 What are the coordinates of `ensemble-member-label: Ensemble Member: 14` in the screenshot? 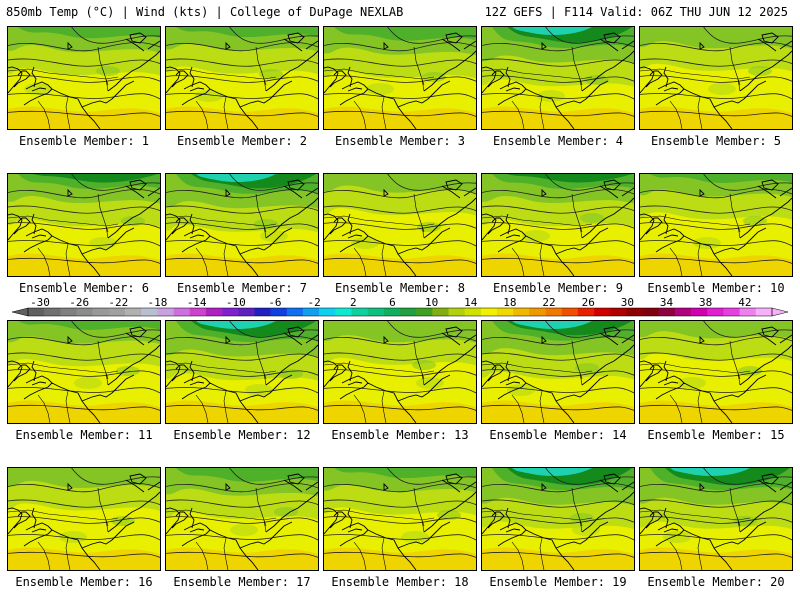 It's located at (558, 435).